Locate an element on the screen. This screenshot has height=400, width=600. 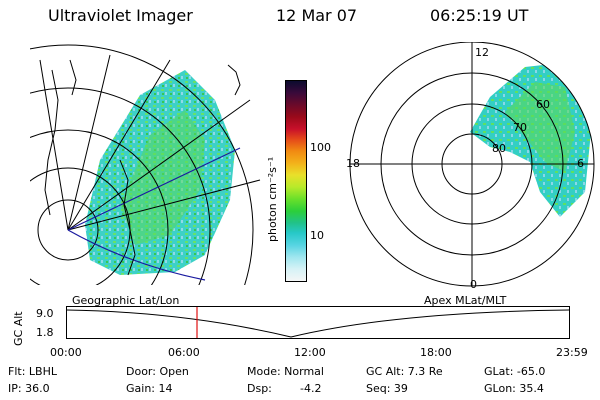
mlat-label-70: 70 is located at coordinates (520, 127).